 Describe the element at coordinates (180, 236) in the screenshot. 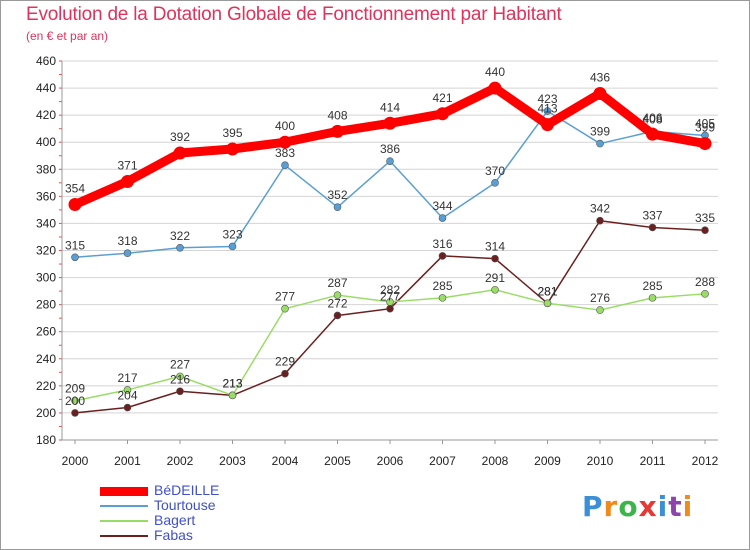

I see `data-label: 322` at that location.